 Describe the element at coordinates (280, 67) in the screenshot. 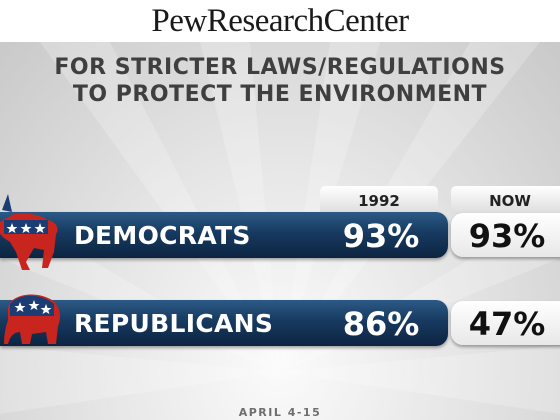

I see `title-line-1: FOR STRICTER LAWS/REGULATIONS` at that location.